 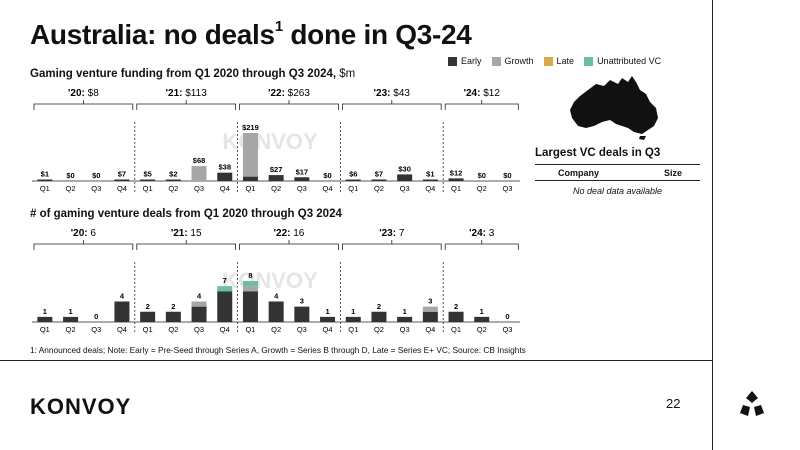 I want to click on right-divider, so click(x=712, y=225).